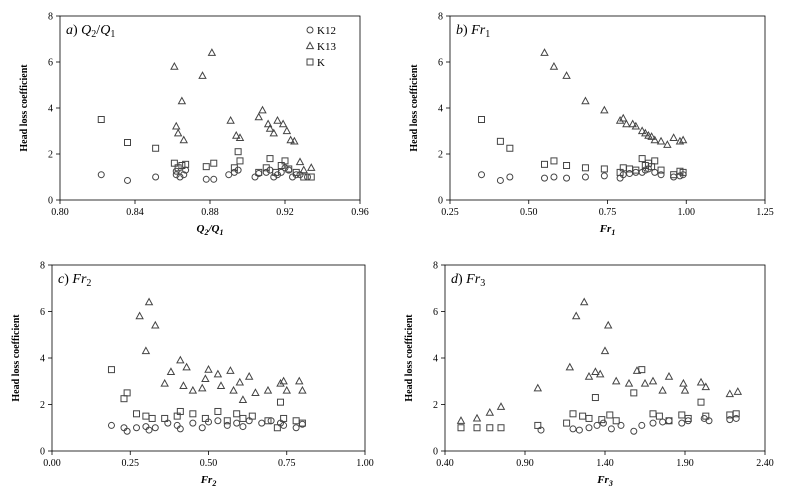 The height and width of the screenshot is (486, 800). What do you see at coordinates (360, 212) in the screenshot?
I see `x-tick-label: 0.96` at bounding box center [360, 212].